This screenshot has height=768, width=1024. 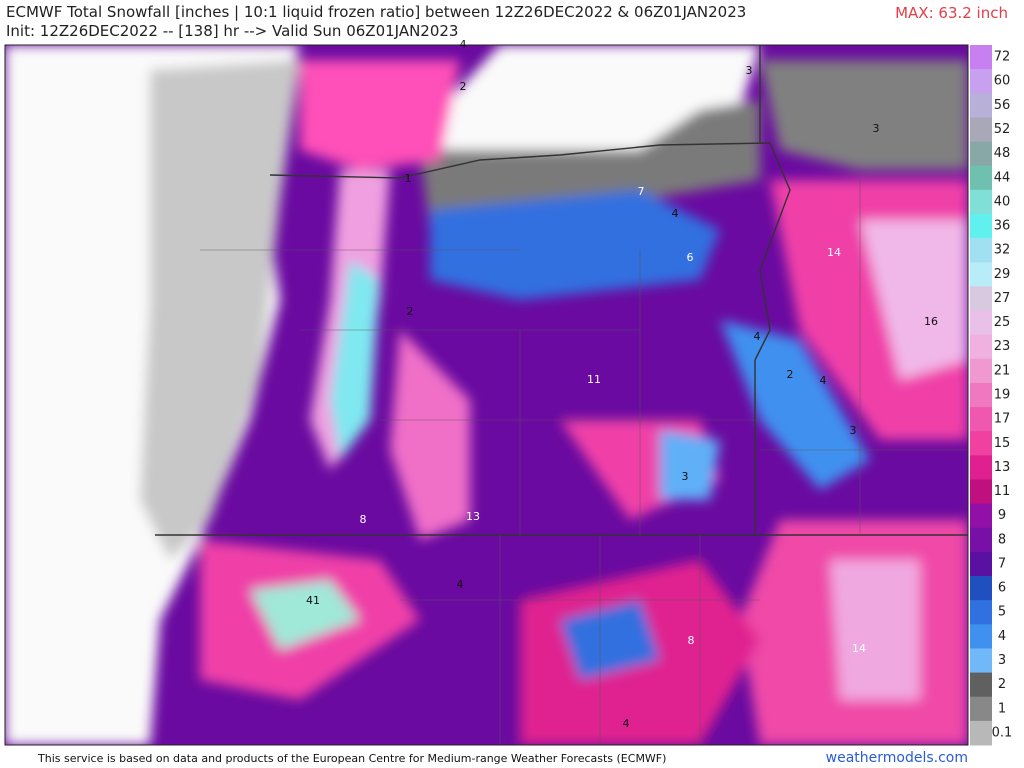 I want to click on colorbar-label: 15, so click(x=1002, y=443).